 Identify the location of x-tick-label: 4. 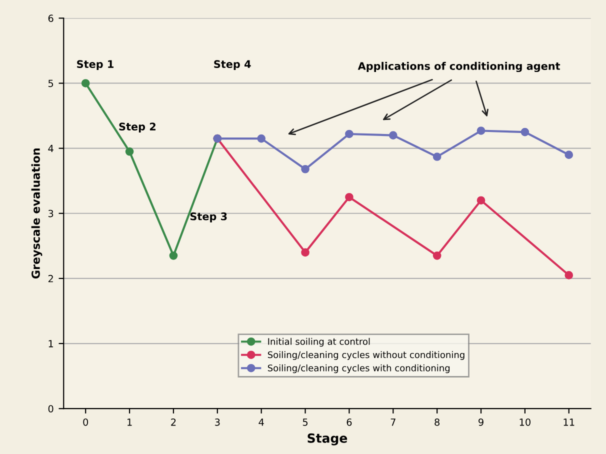
(261, 422).